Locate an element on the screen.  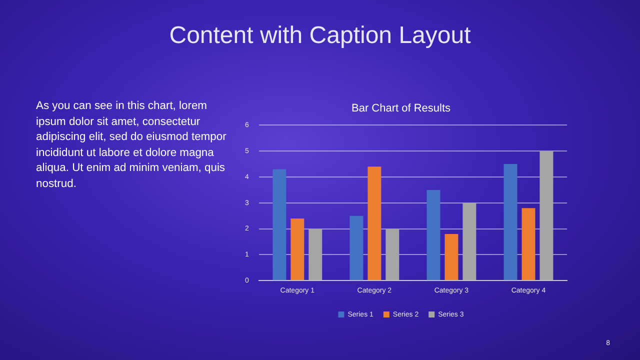
text: As you can see in this chart, lorem ipsum dolor sit amet, consectetur adipiscing elit, sed do eiusmod tempor incididunt ut labore et dolore magna aliqua. Ut enim ad minim veniam, quis nostrud. is located at coordinates (132, 145).